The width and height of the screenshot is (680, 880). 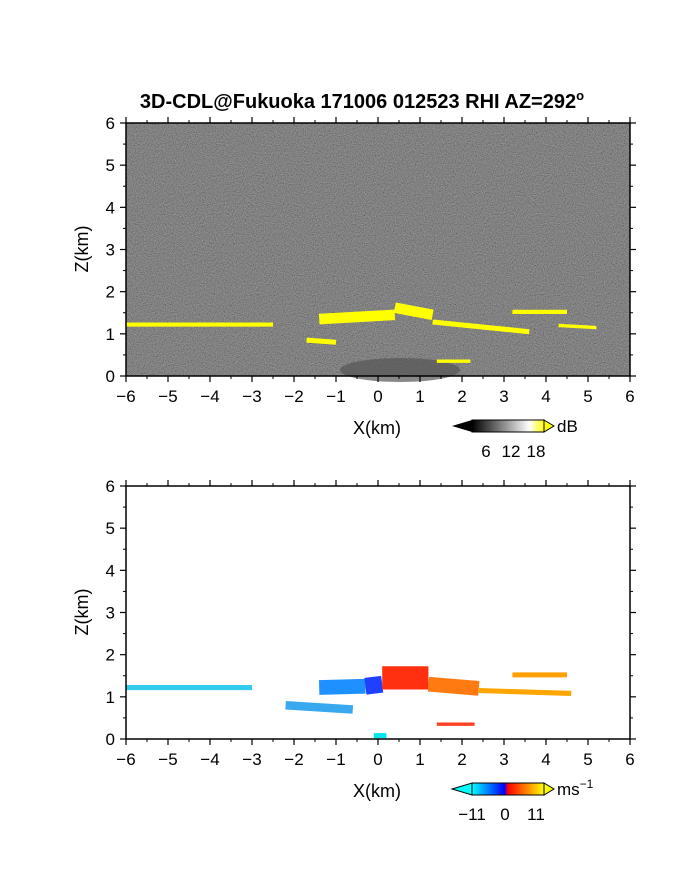 What do you see at coordinates (110, 250) in the screenshot?
I see `intensity-y-tick-label: 3` at bounding box center [110, 250].